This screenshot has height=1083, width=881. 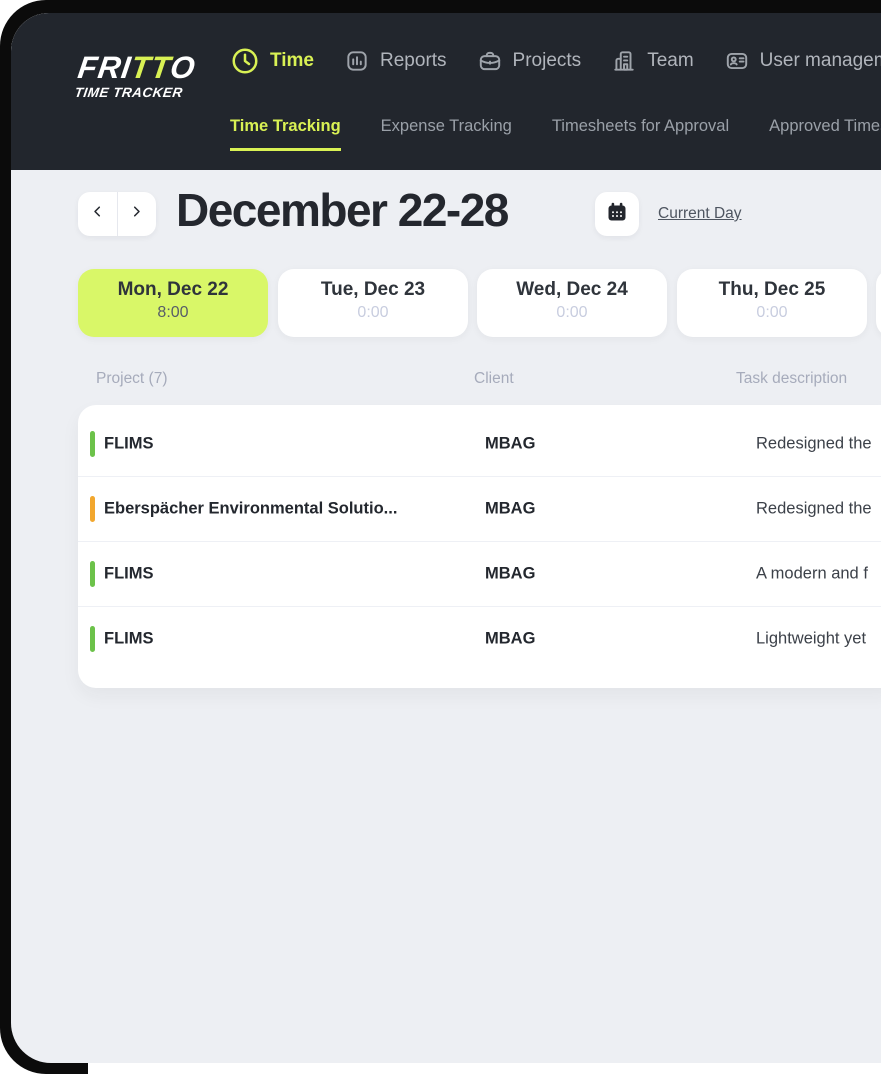 I want to click on tab-expense-tracking: Expense Tracking, so click(x=446, y=126).